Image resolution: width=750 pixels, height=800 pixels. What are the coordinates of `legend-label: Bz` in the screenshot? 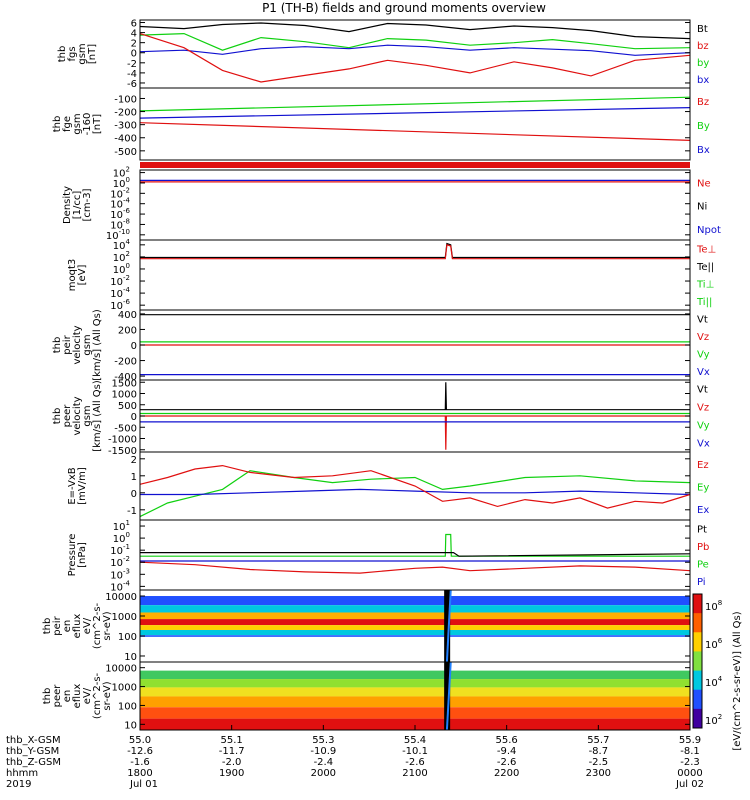 It's located at (703, 102).